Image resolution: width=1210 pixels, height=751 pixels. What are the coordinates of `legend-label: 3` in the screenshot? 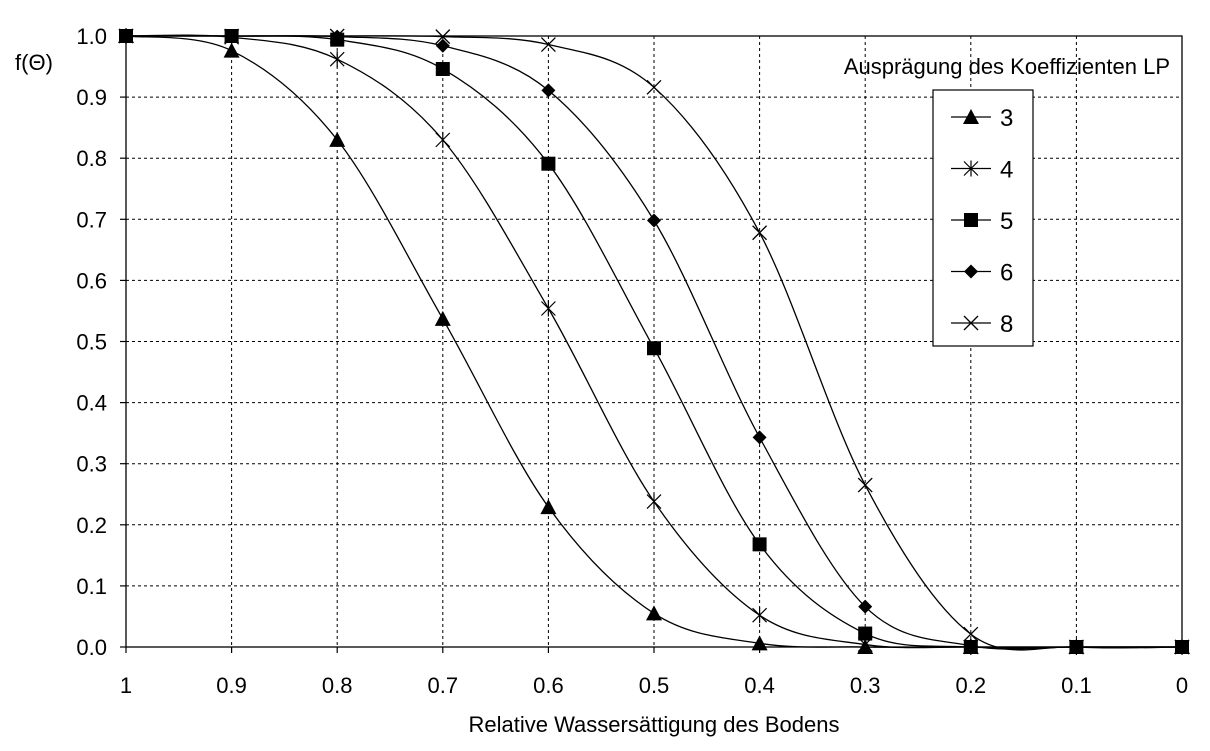 It's located at (1006, 118).